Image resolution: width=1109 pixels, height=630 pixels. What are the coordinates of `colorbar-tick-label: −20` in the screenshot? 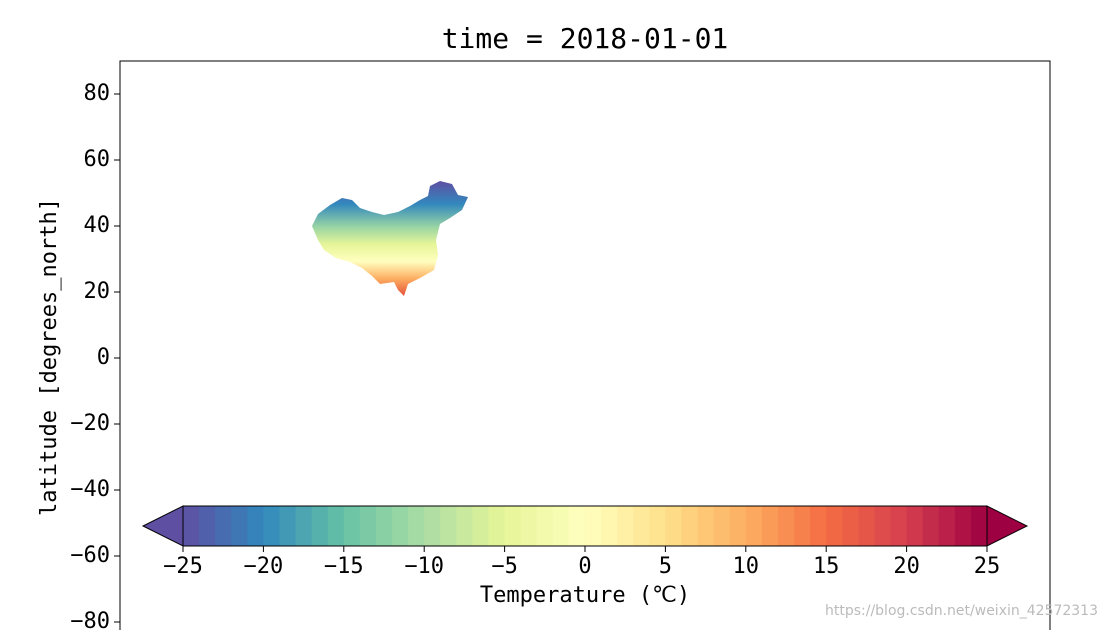 It's located at (264, 566).